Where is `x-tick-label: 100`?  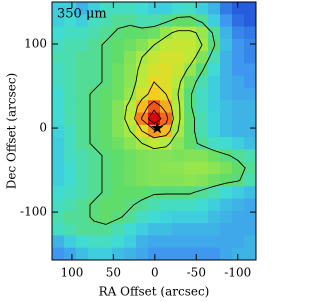 x-tick-label: 100 is located at coordinates (71, 273).